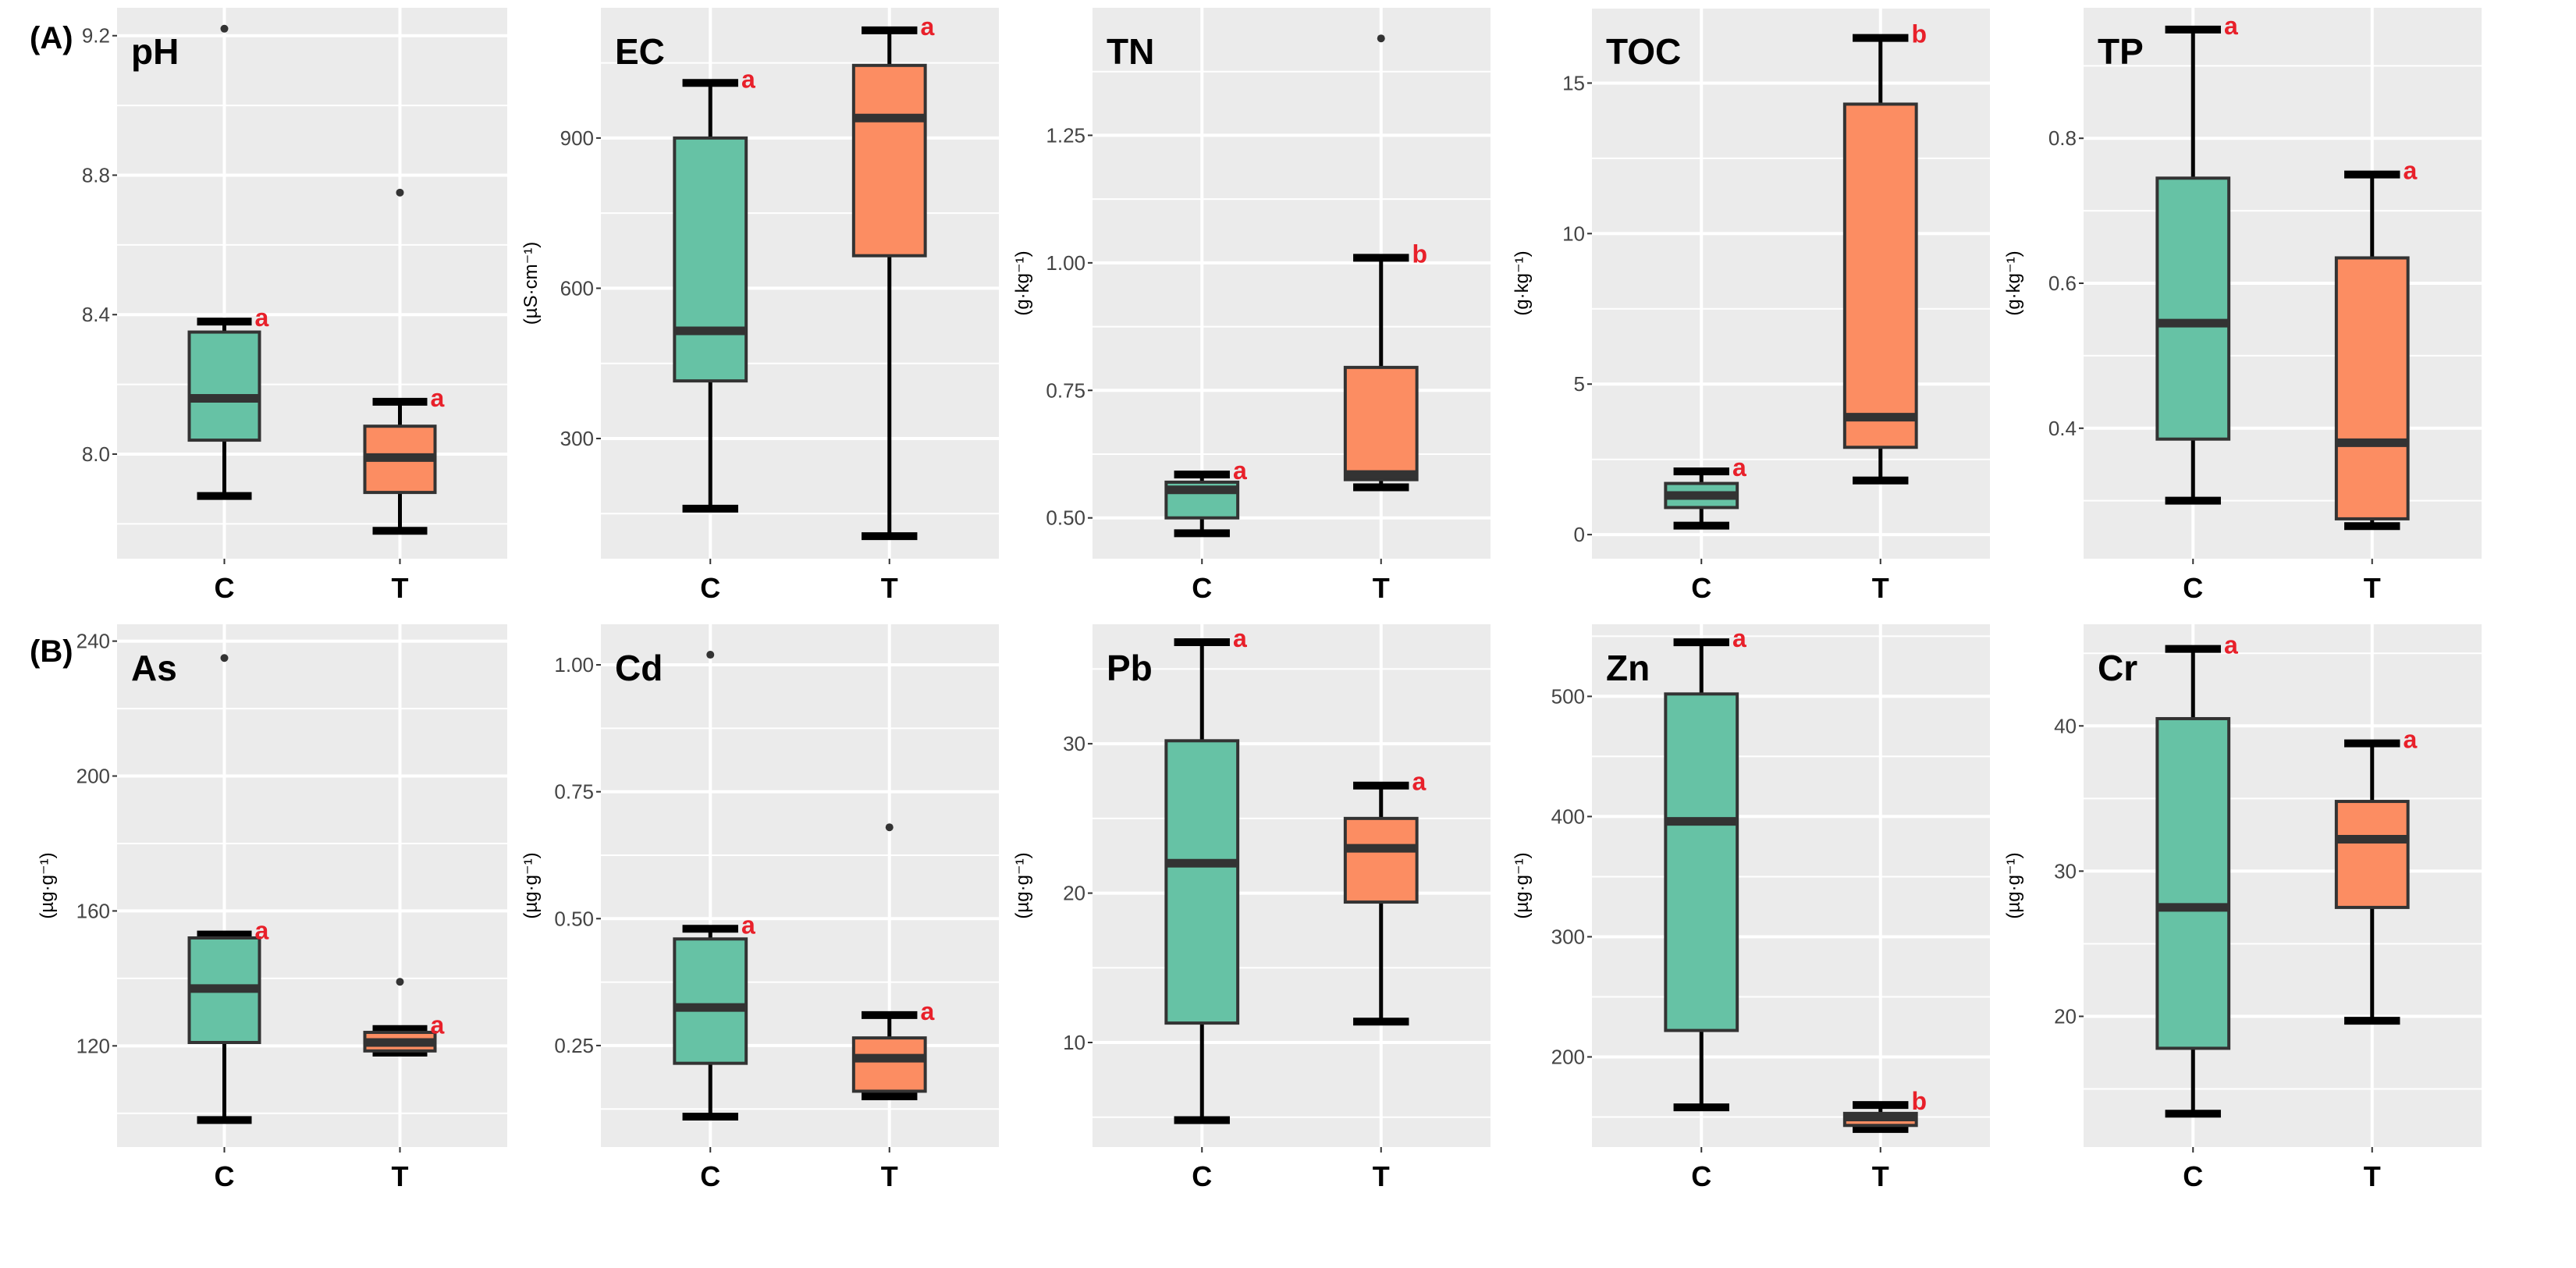 The height and width of the screenshot is (1268, 2576). What do you see at coordinates (640, 51) in the screenshot?
I see `panel-title: EC` at bounding box center [640, 51].